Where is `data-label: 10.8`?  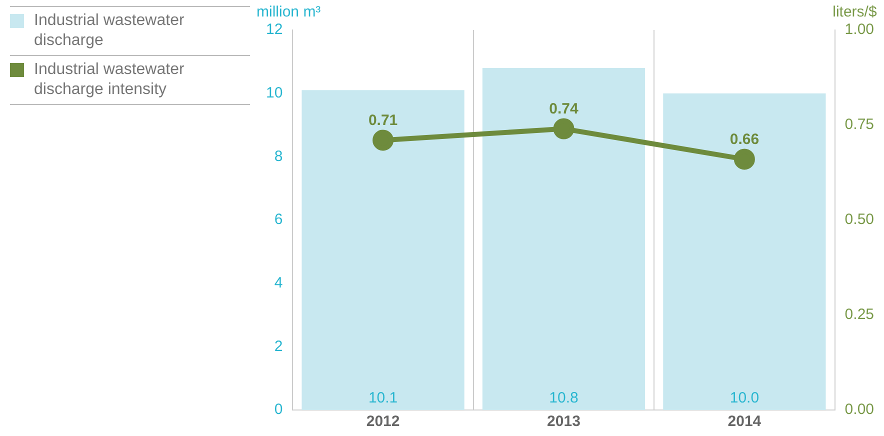
data-label: 10.8 is located at coordinates (563, 398).